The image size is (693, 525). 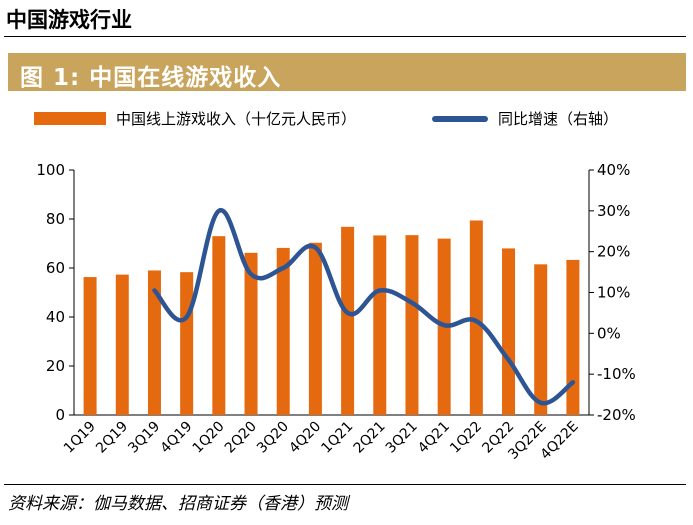 I want to click on legend-swatch-line, so click(x=460, y=118).